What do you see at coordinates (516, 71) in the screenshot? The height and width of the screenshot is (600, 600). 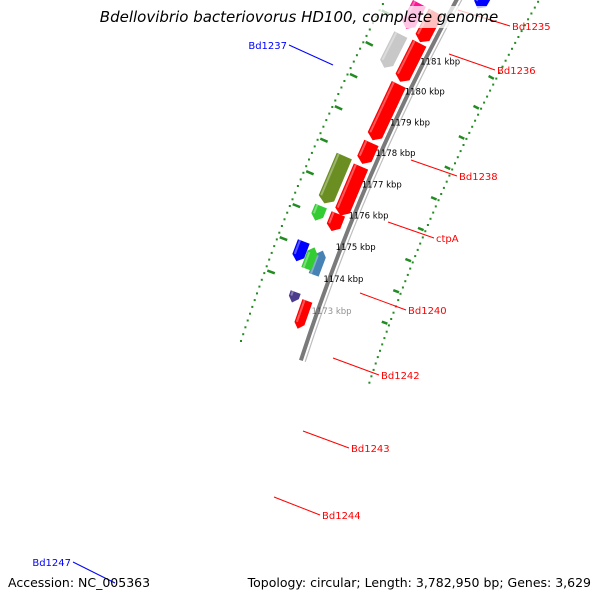 I see `gene-label-bd1236: Bd1236` at bounding box center [516, 71].